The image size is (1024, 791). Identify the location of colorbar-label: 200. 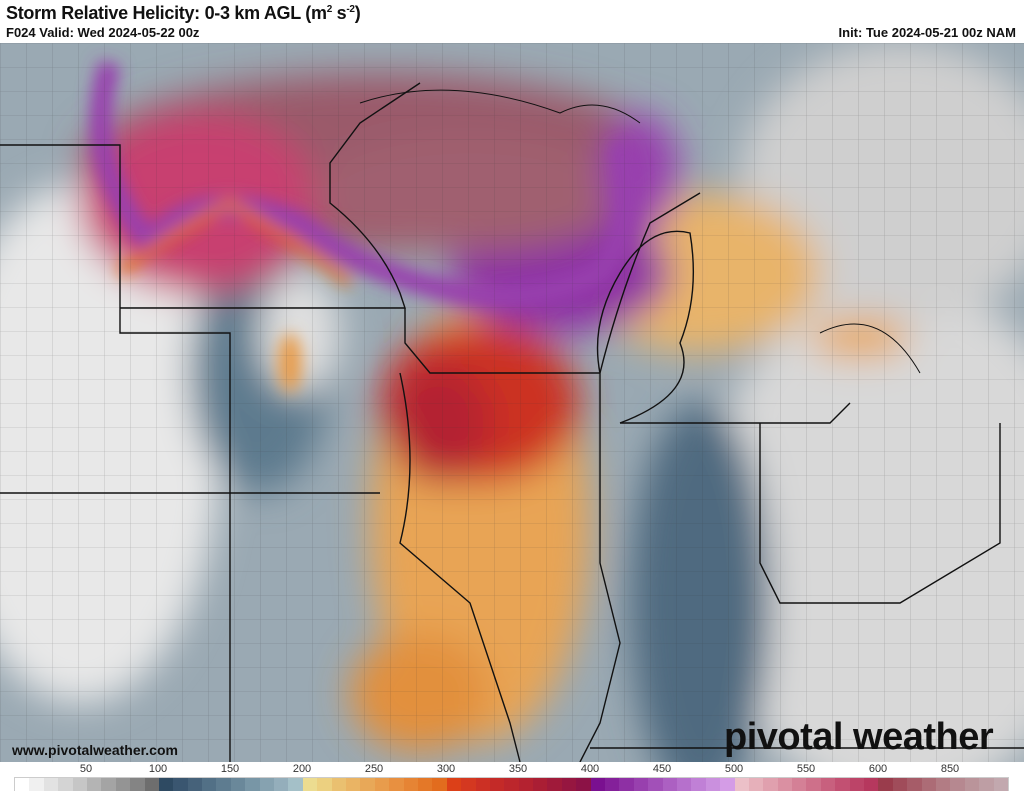
(302, 769).